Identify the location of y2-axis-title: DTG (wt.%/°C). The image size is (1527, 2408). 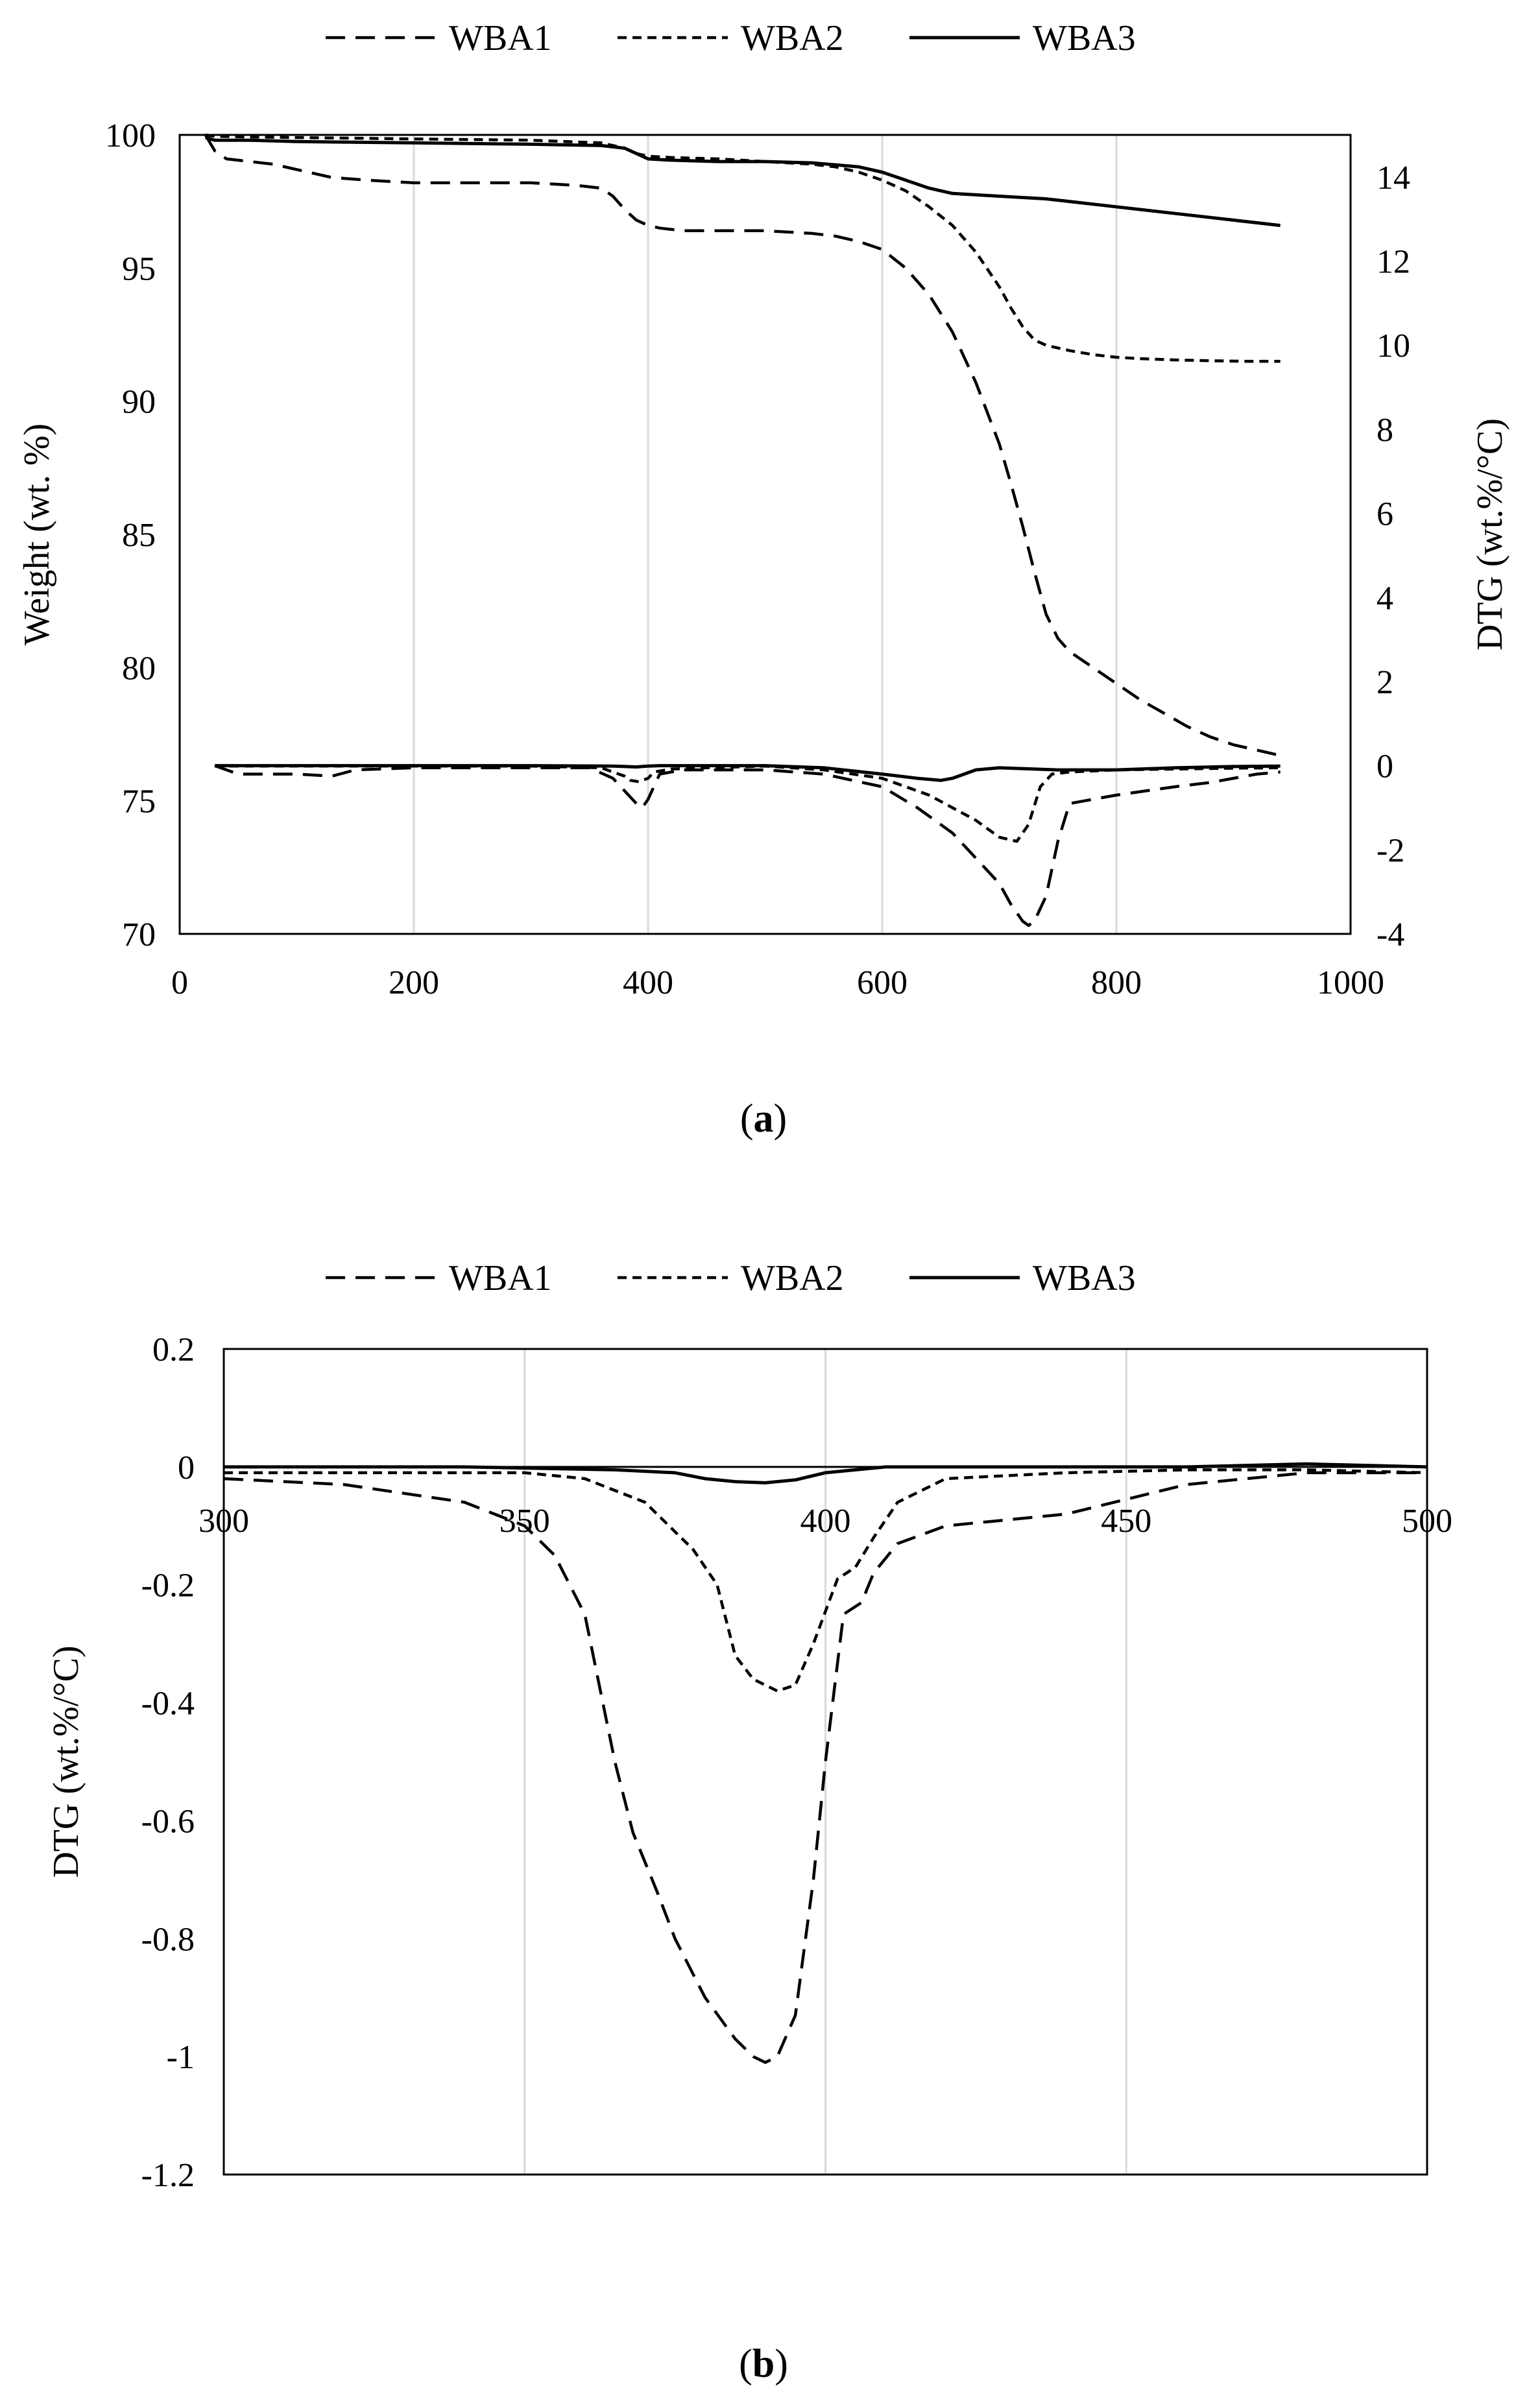
(1490, 534).